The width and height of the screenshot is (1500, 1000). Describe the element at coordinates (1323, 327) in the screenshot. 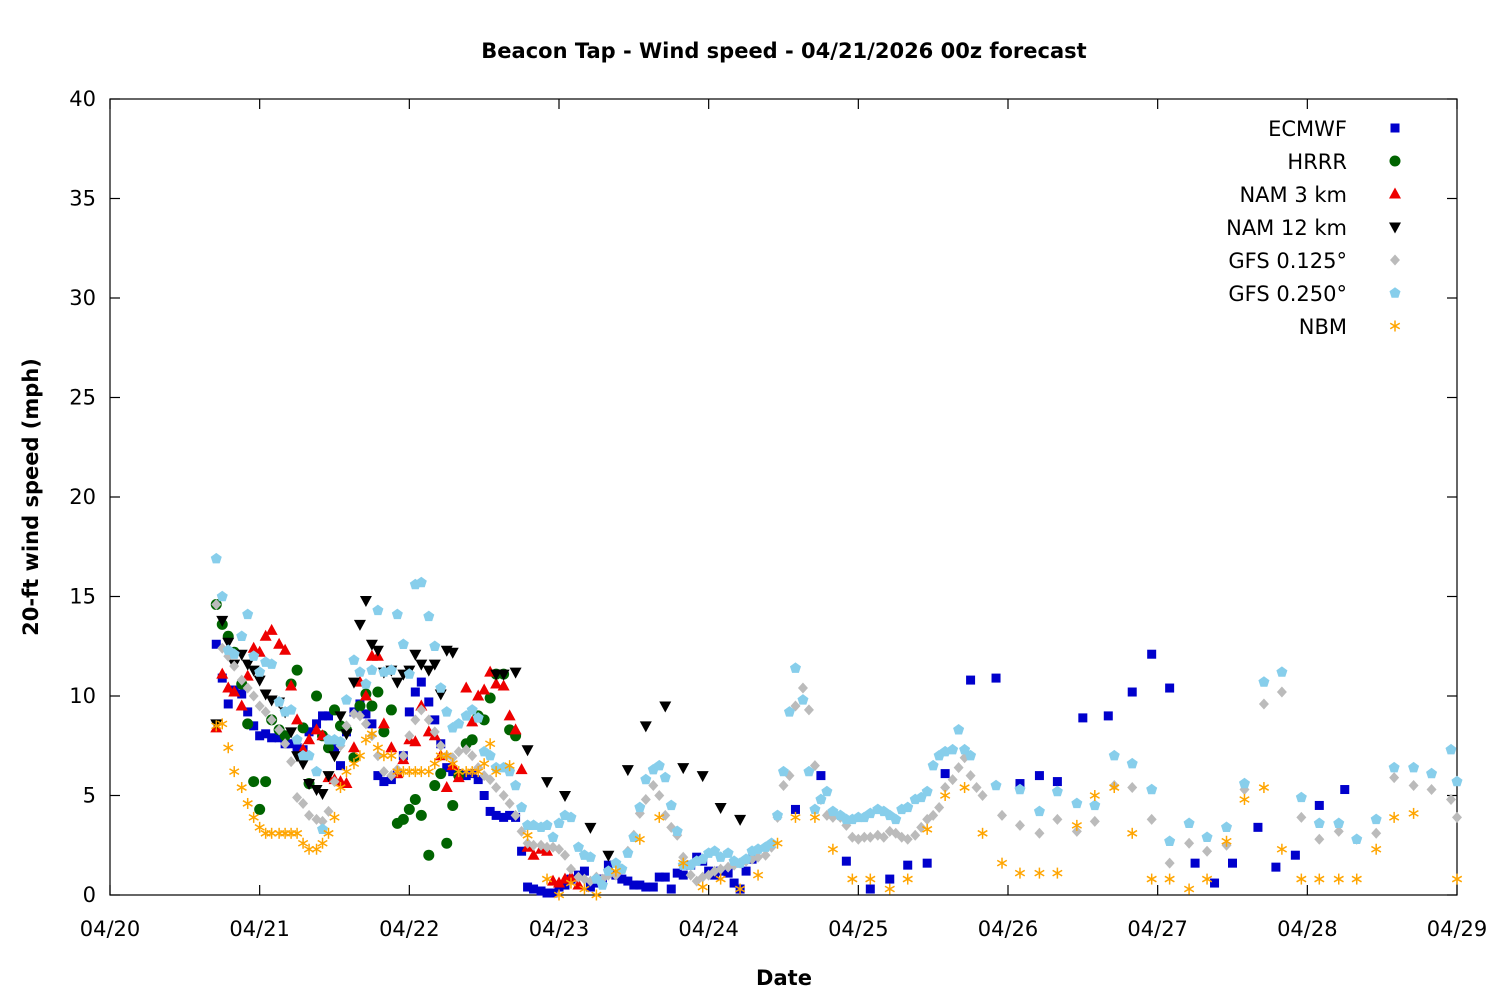

I see `legend-label: NBM` at that location.